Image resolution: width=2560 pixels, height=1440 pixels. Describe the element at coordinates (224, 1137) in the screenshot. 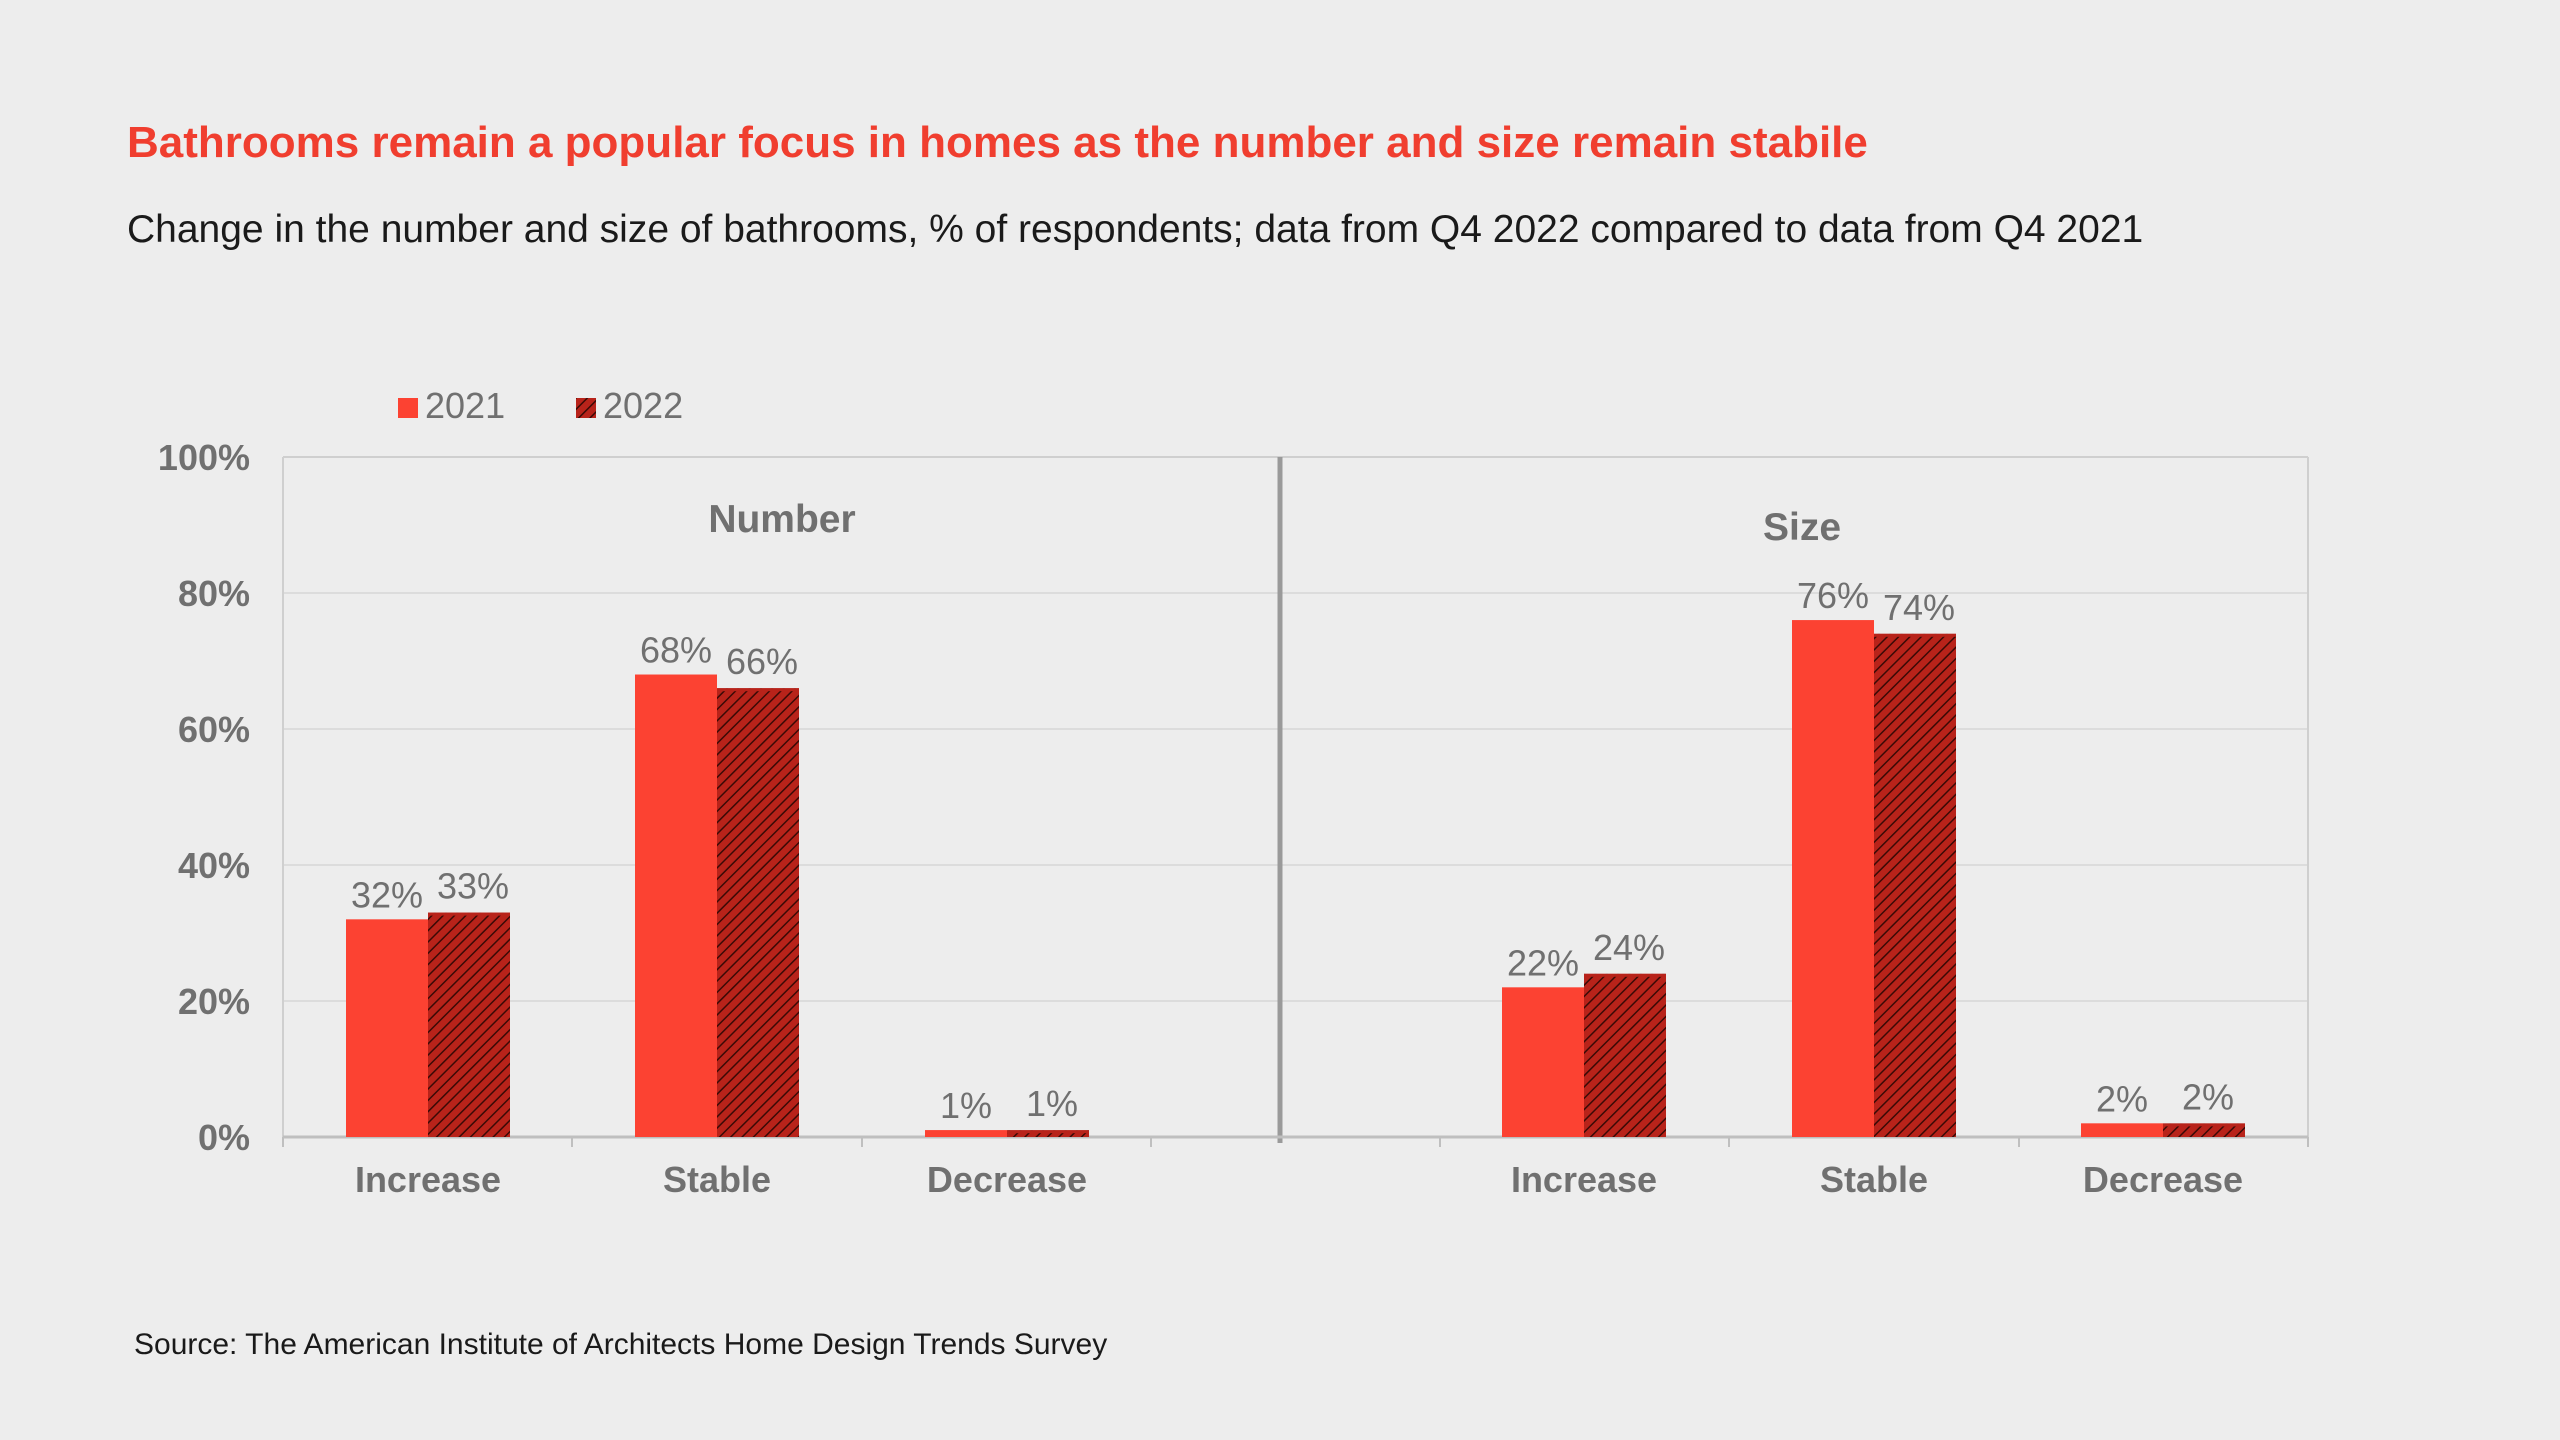

I see `y-tick-label: 0%` at that location.